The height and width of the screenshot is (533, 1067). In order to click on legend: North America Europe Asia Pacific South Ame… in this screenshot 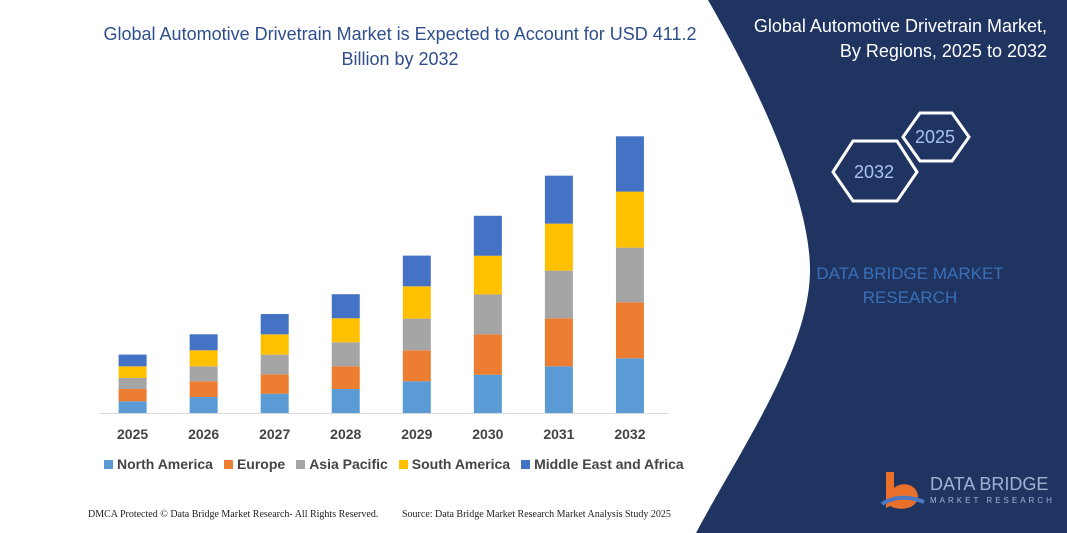, I will do `click(394, 464)`.